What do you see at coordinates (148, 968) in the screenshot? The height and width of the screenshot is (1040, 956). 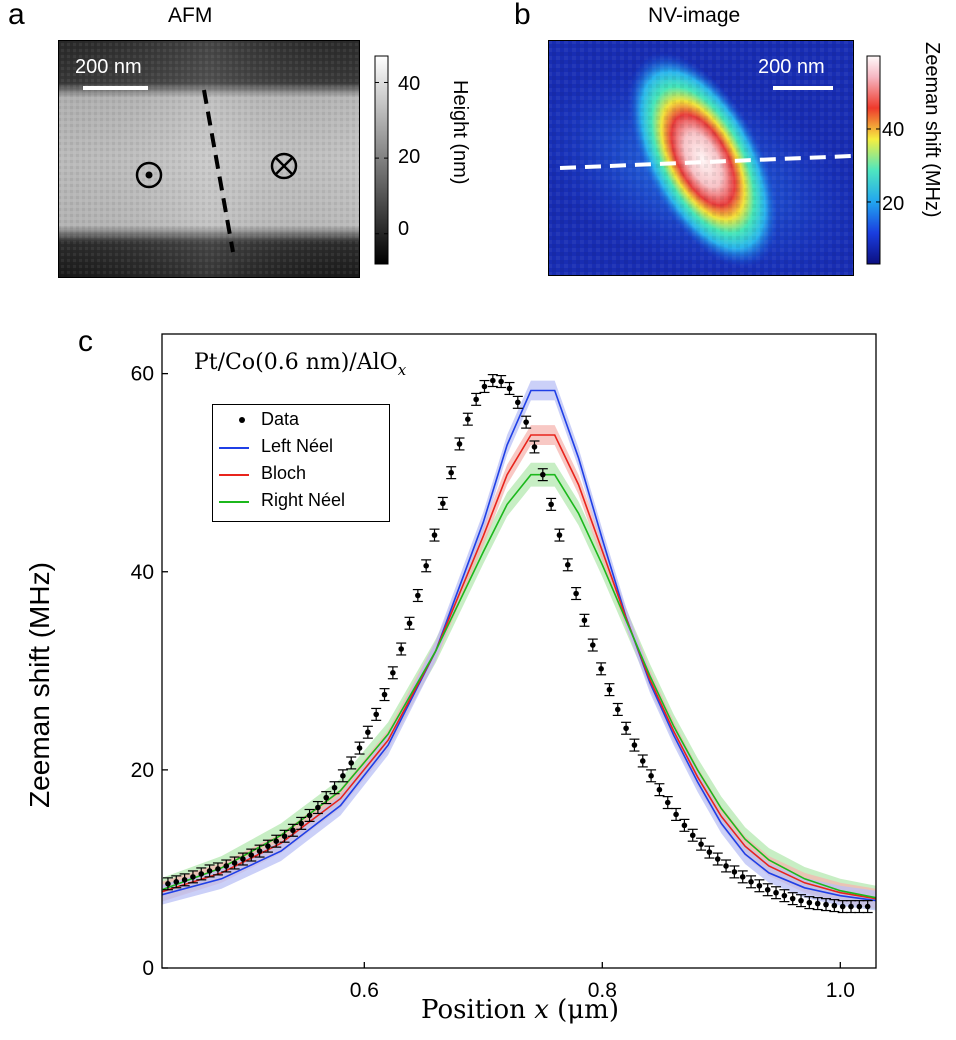 I see `y-tick-label: 0` at bounding box center [148, 968].